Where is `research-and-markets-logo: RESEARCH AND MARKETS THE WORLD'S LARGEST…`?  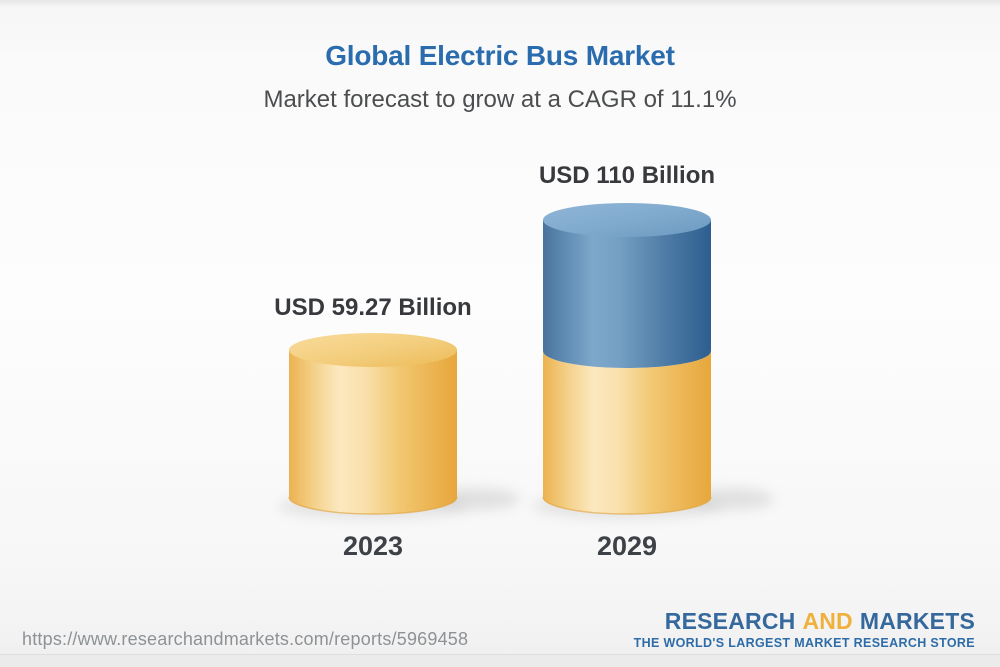 research-and-markets-logo: RESEARCH AND MARKETS THE WORLD'S LARGEST… is located at coordinates (804, 628).